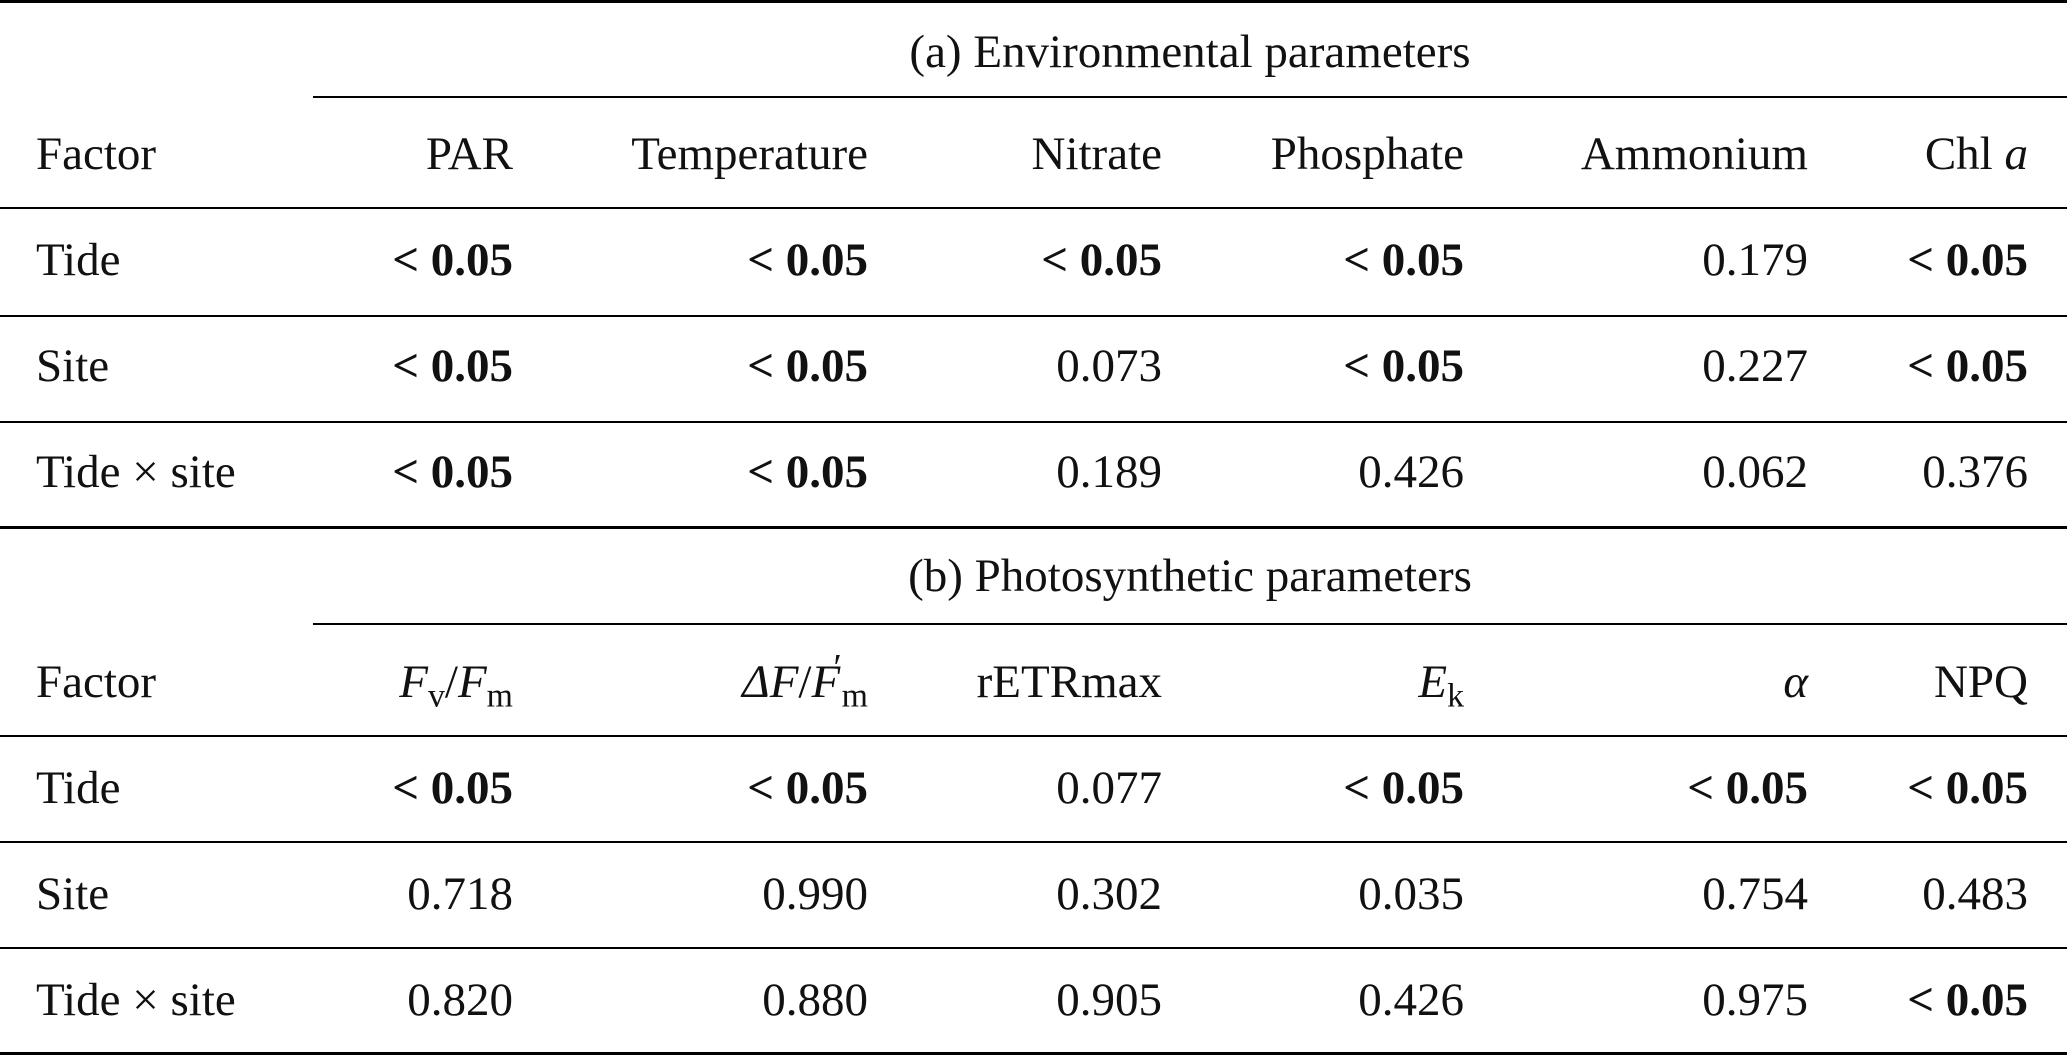  Describe the element at coordinates (1190, 97) in the screenshot. I see `panel-a-title-rule` at that location.